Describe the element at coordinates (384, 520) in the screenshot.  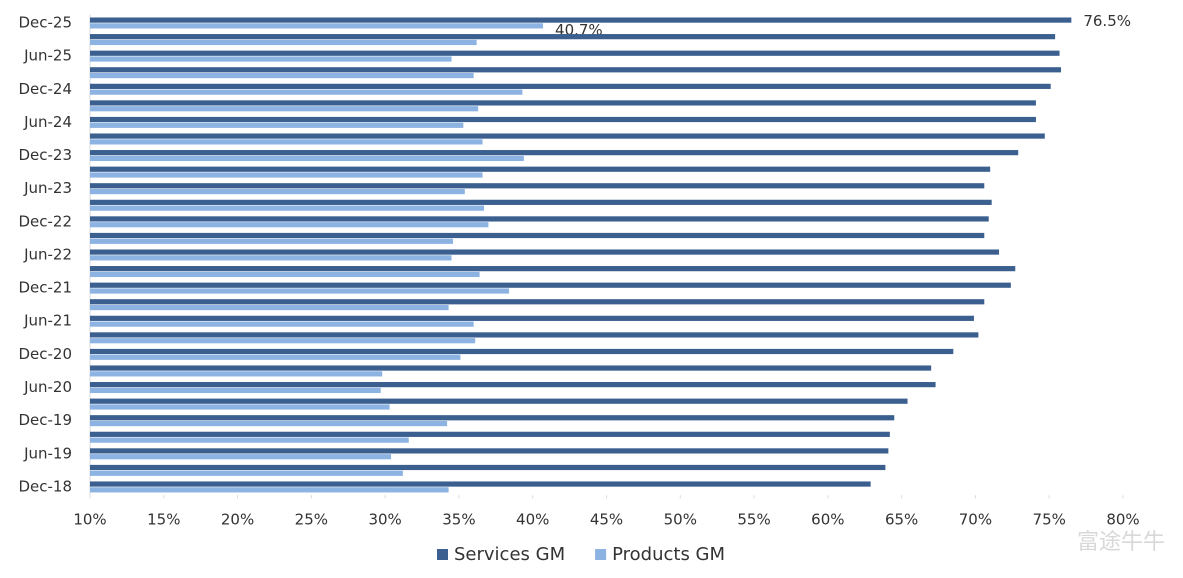
I see `x-tick-label: 30%` at that location.